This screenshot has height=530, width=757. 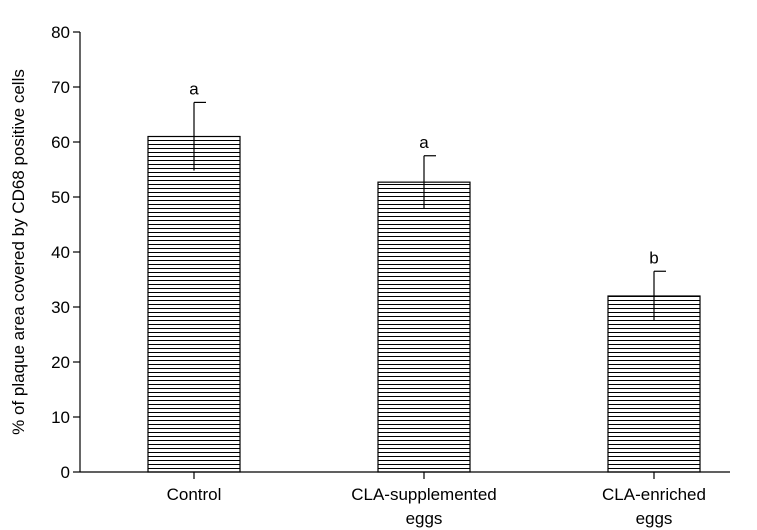 I want to click on y-tick-label-70: 70, so click(x=60, y=87).